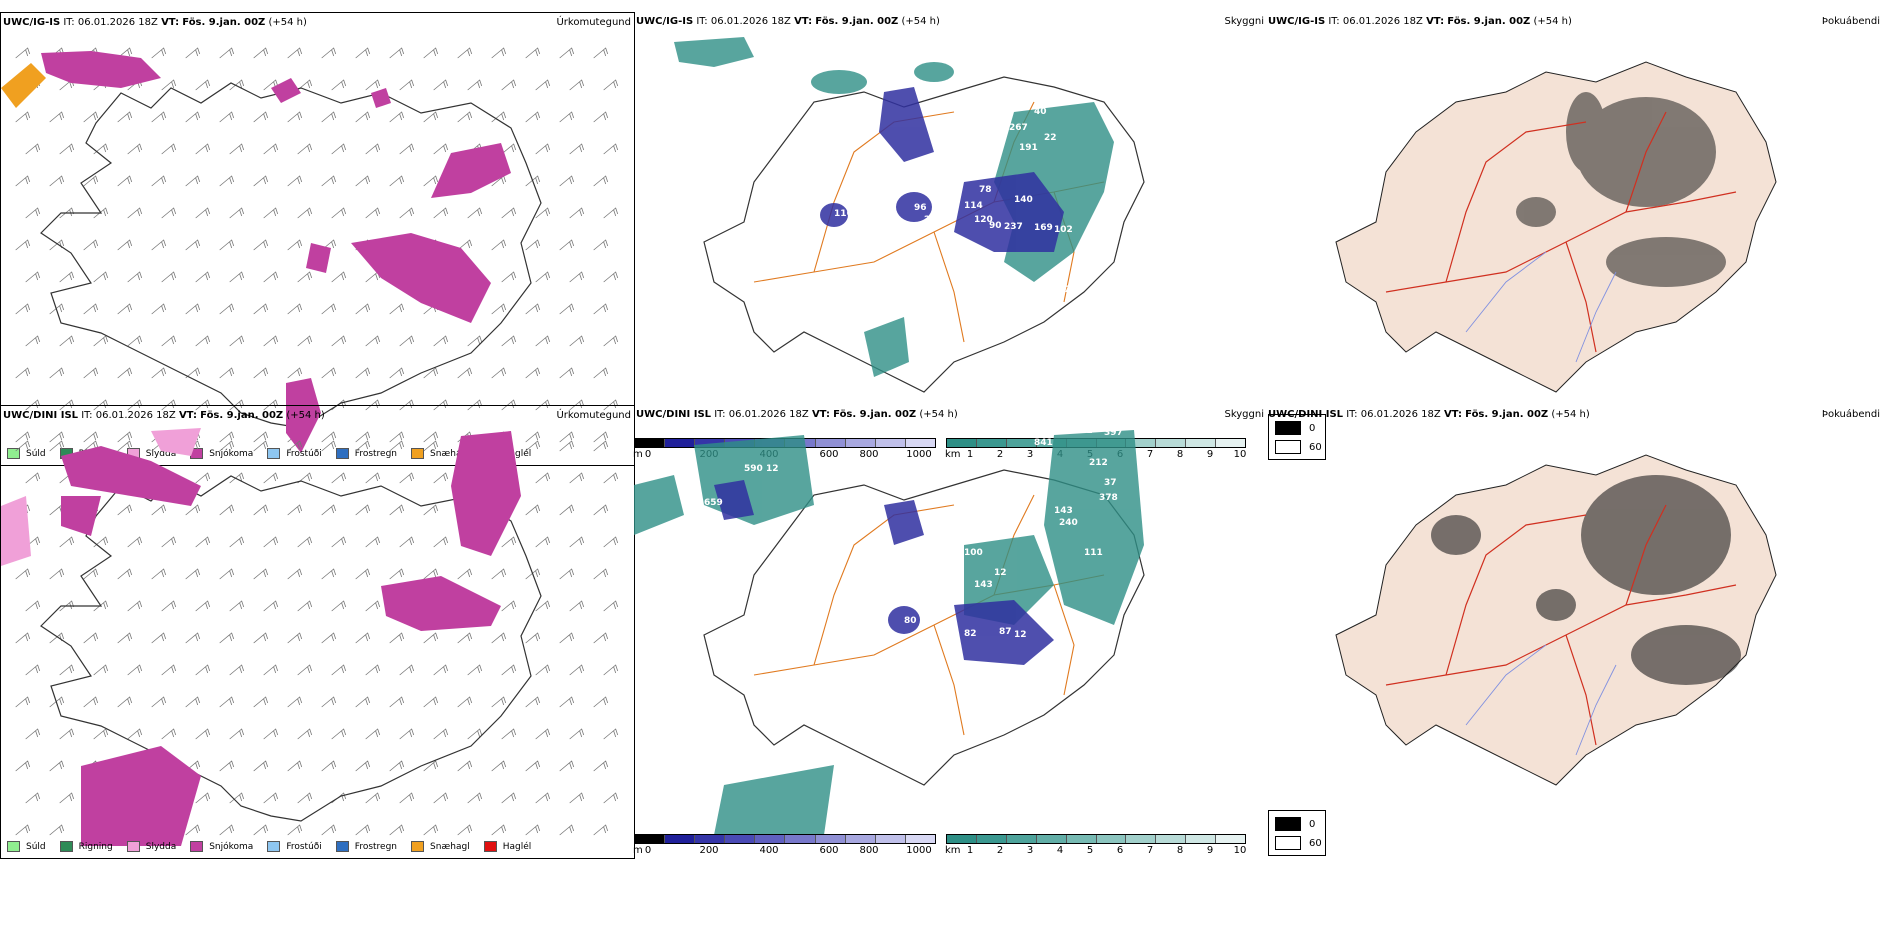 This screenshot has height=950, width=1900. Describe the element at coordinates (440, 453) in the screenshot. I see `legend-item: Snæhagl` at that location.